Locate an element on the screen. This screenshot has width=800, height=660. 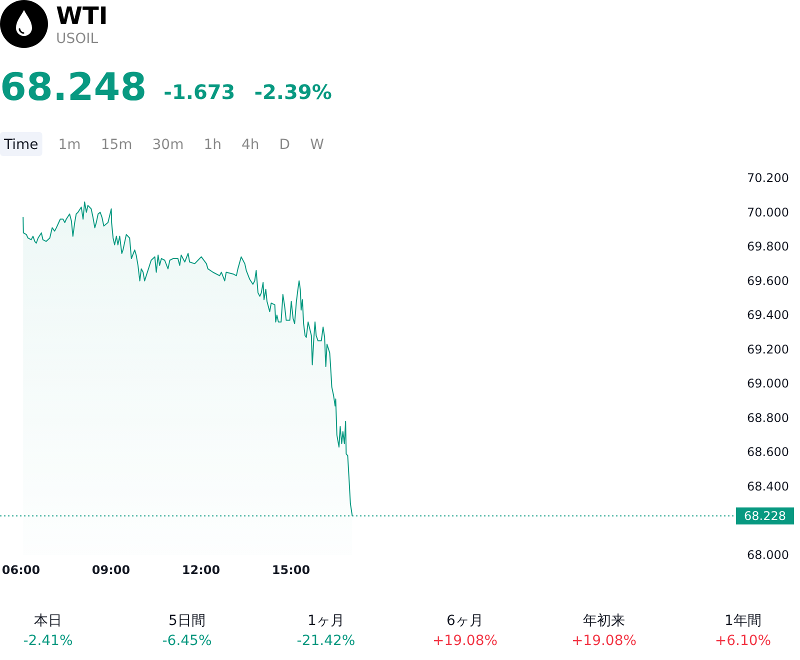
timeframe-button-active: Time is located at coordinates (21, 144).